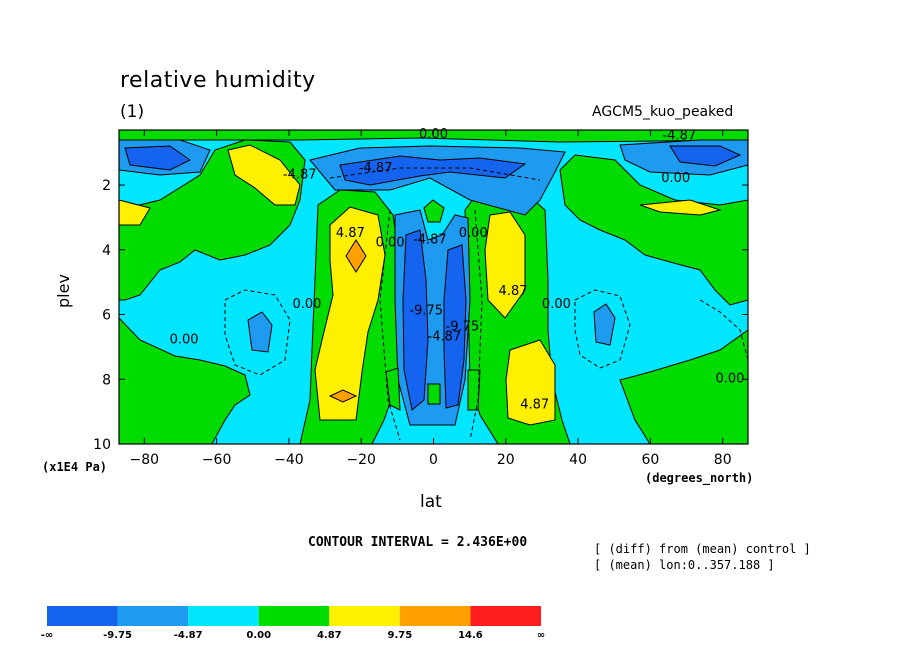 This screenshot has width=904, height=654. Describe the element at coordinates (106, 251) in the screenshot. I see `y-tick-label: 4` at that location.